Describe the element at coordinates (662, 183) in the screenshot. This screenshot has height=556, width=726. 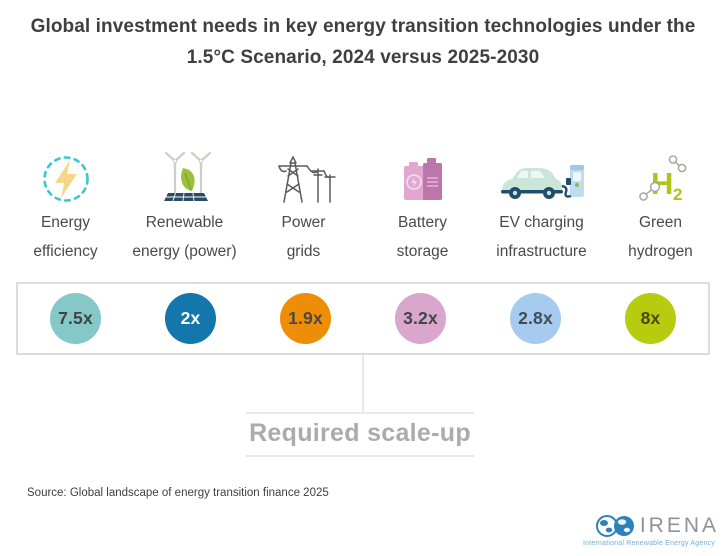
I see `svg-text: H` at that location.